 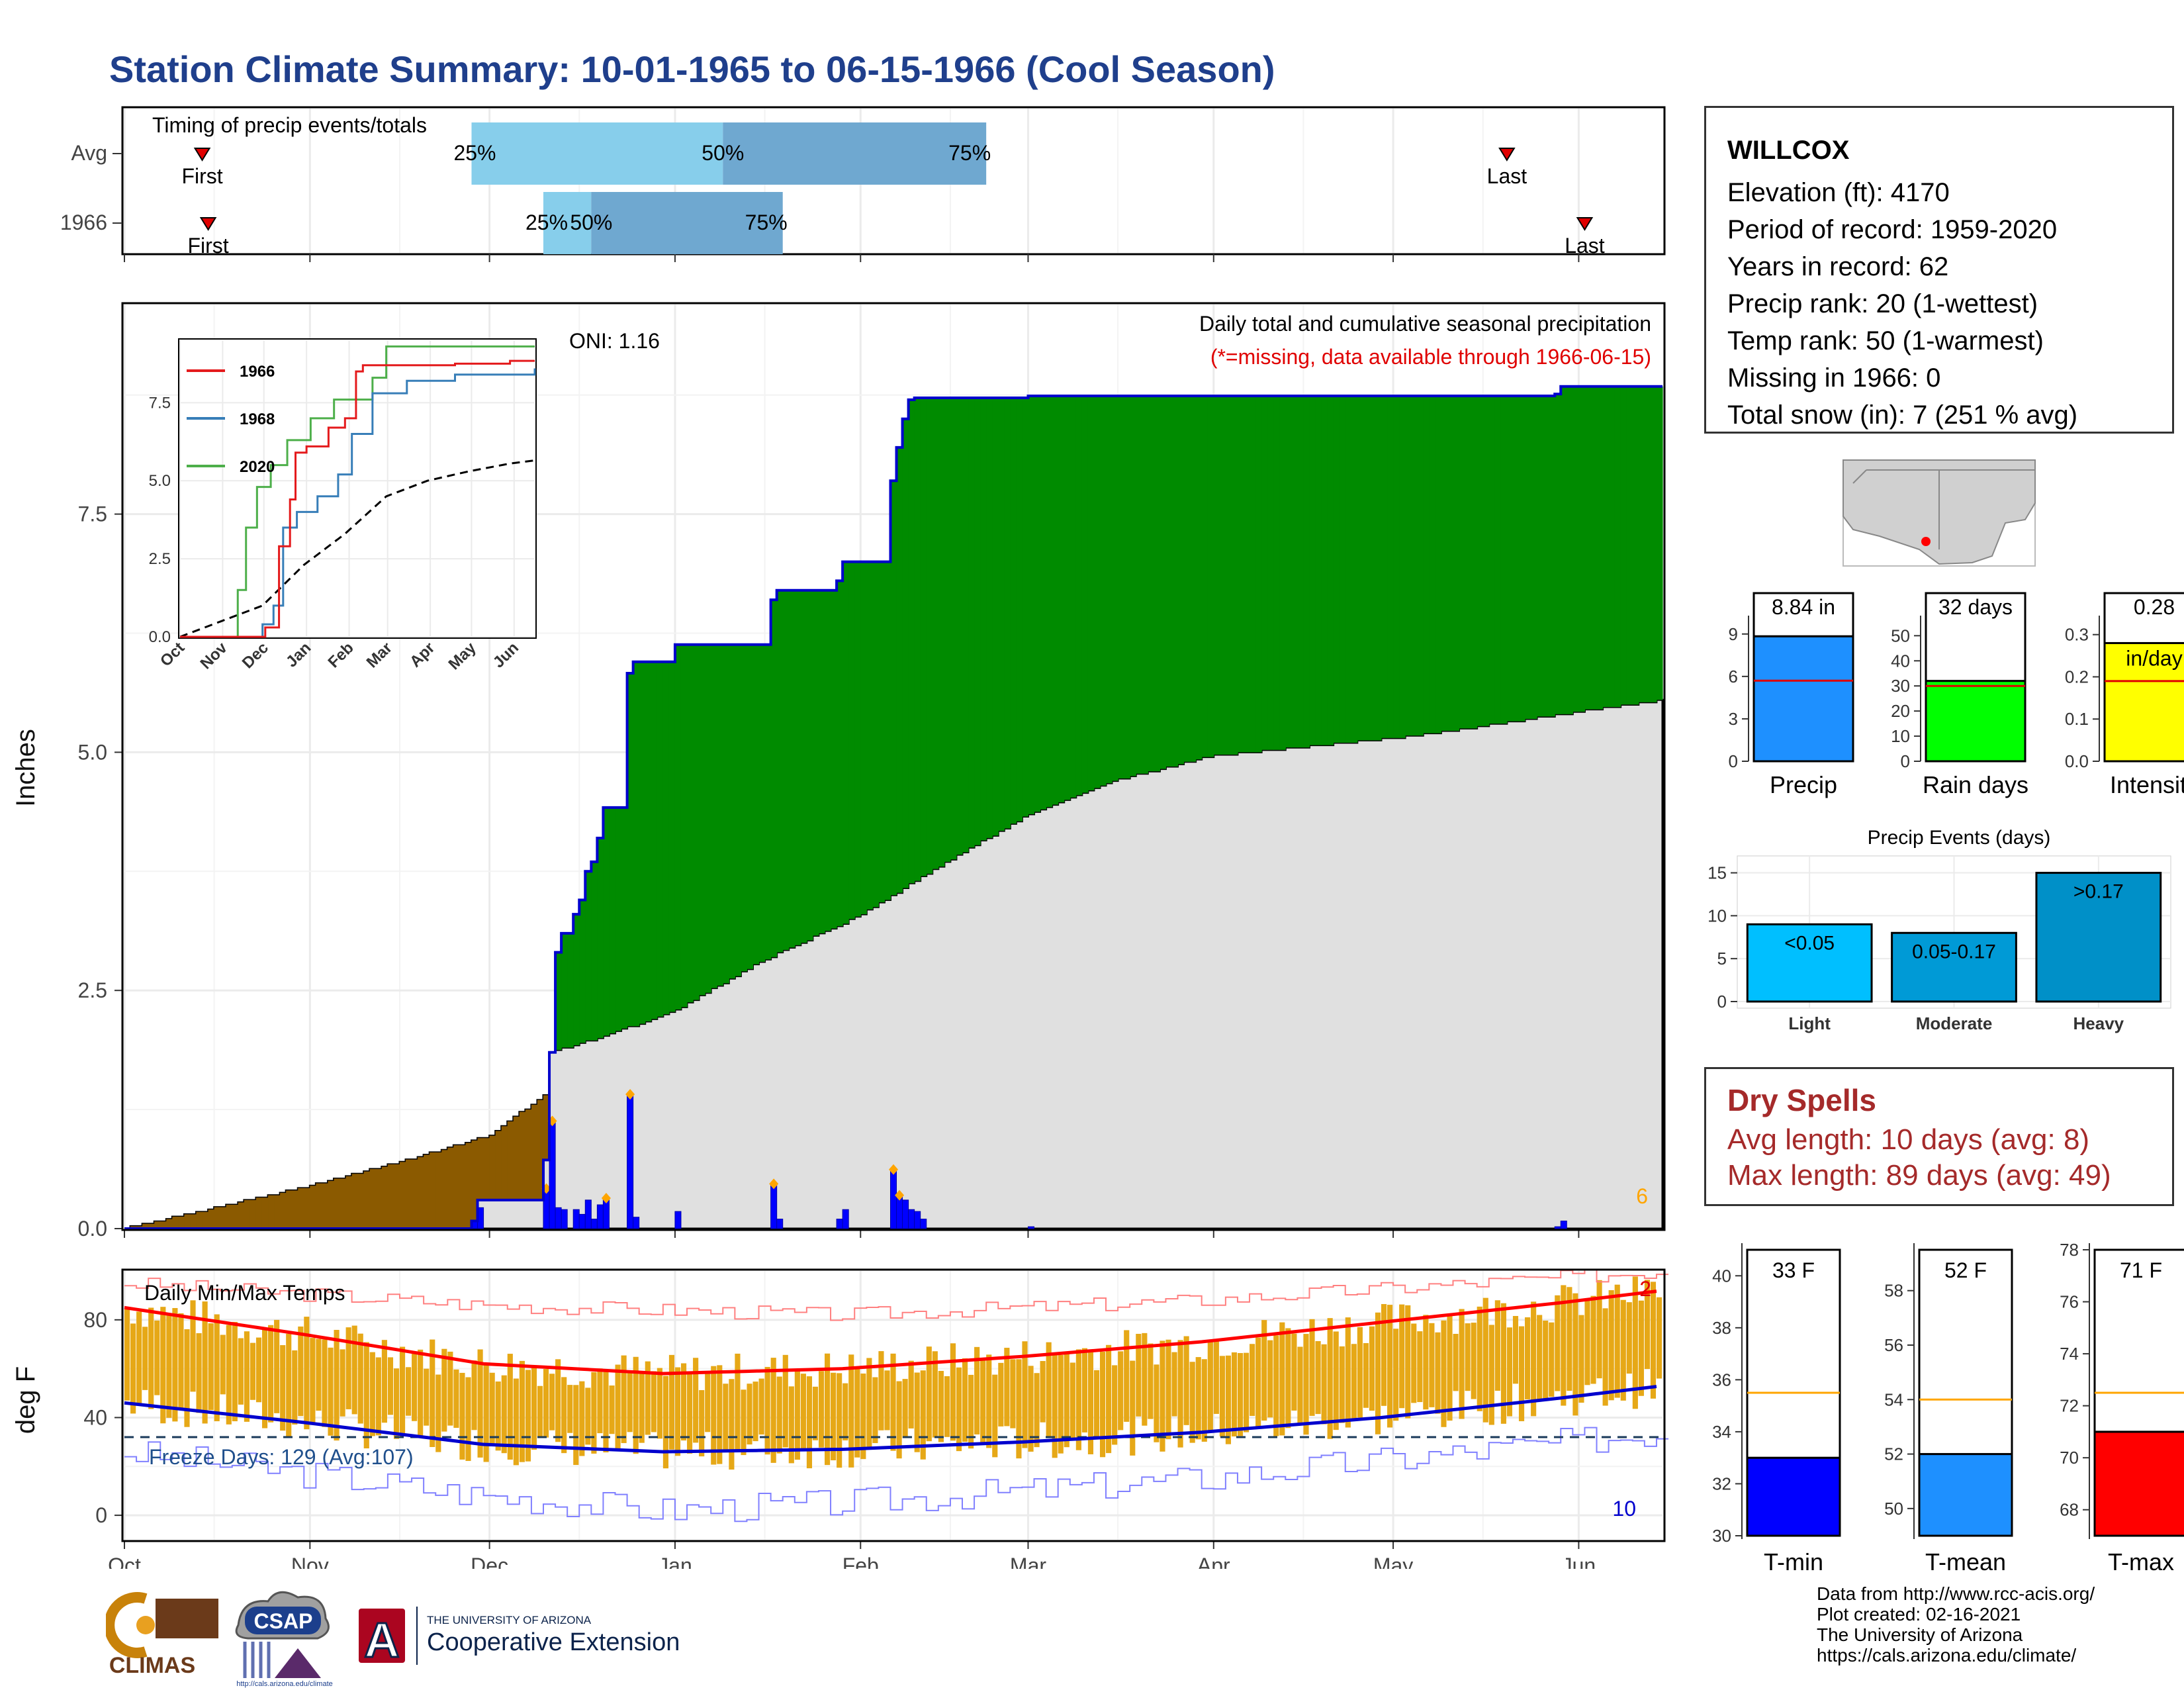 I want to click on timing-bar-upper, so click(x=855, y=153).